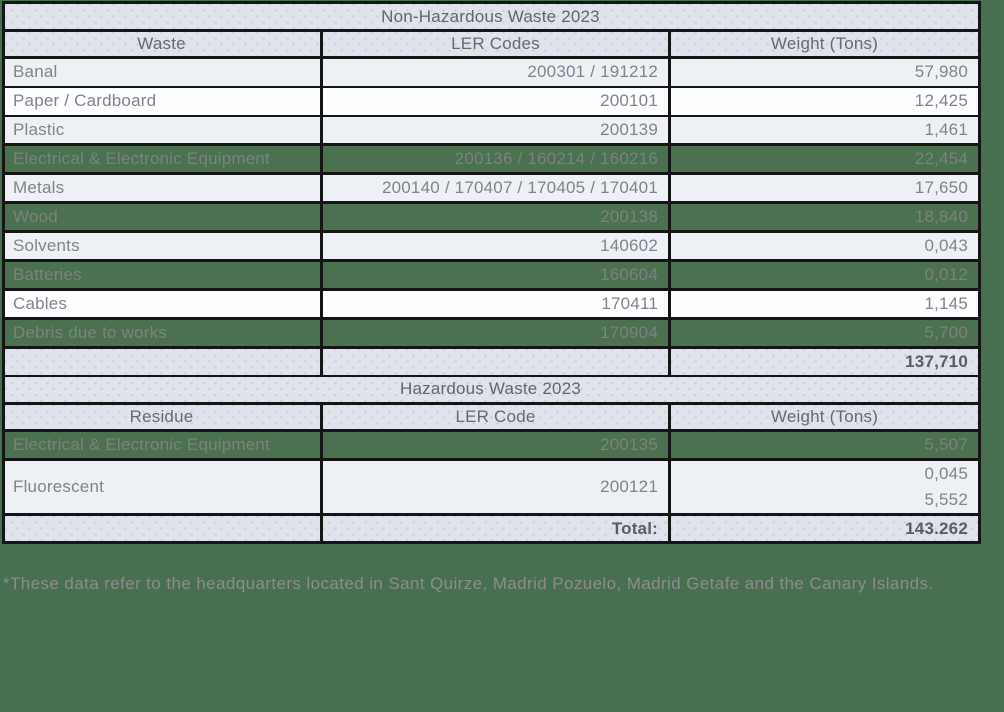 The height and width of the screenshot is (712, 1004). Describe the element at coordinates (824, 275) in the screenshot. I see `weight-value: 0,012` at that location.